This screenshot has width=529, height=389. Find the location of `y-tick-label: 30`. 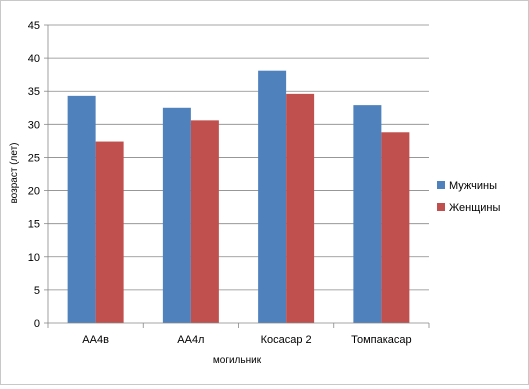

y-tick-label: 30 is located at coordinates (34, 125).